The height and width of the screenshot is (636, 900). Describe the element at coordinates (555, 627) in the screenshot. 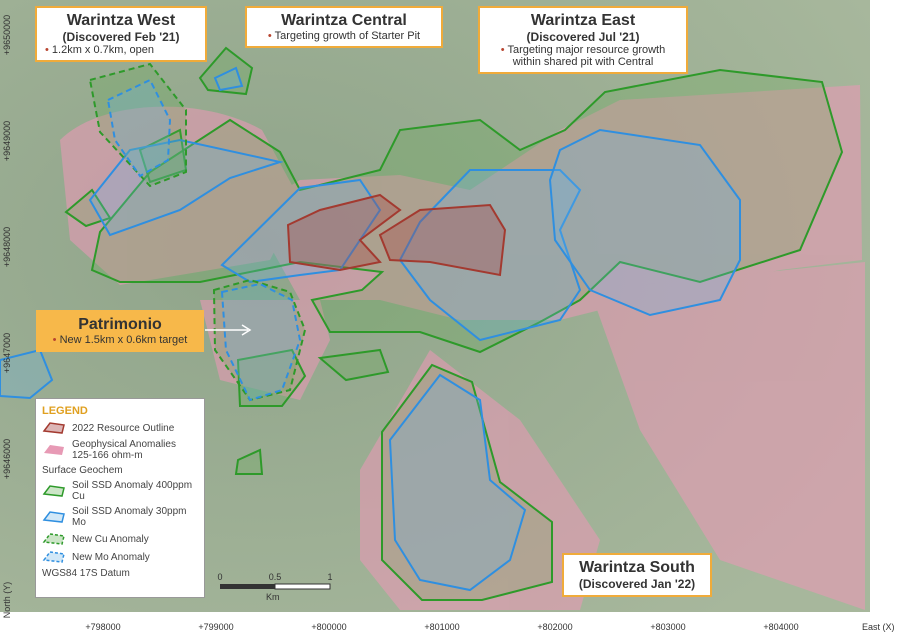

I see `x-label: +802000` at that location.